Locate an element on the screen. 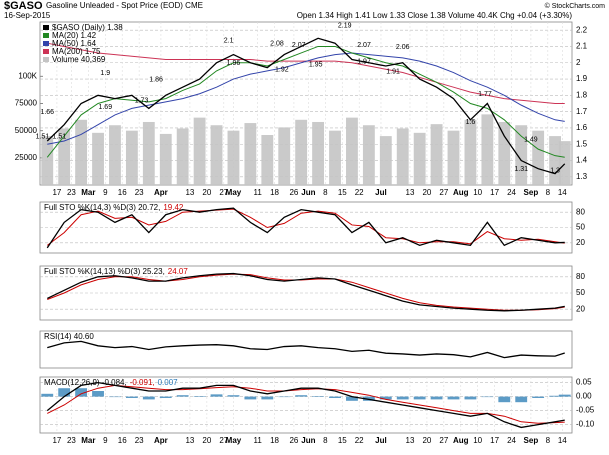 This screenshot has height=455, width=609. y2-tick-label: 100K is located at coordinates (27, 75).